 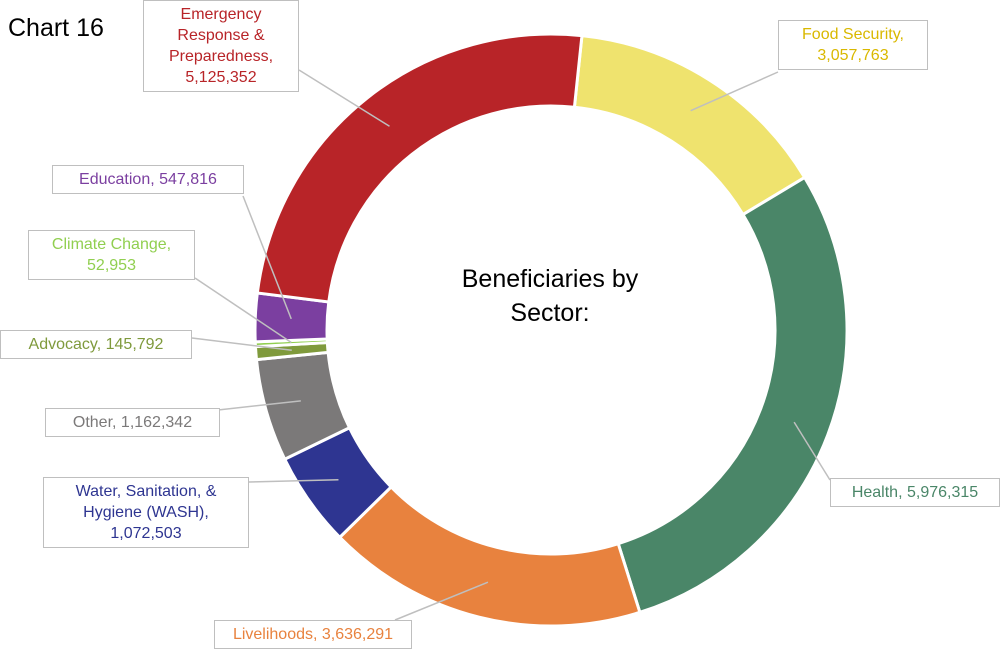 What do you see at coordinates (853, 45) in the screenshot?
I see `data-label: Food Security, 3,057,763` at bounding box center [853, 45].